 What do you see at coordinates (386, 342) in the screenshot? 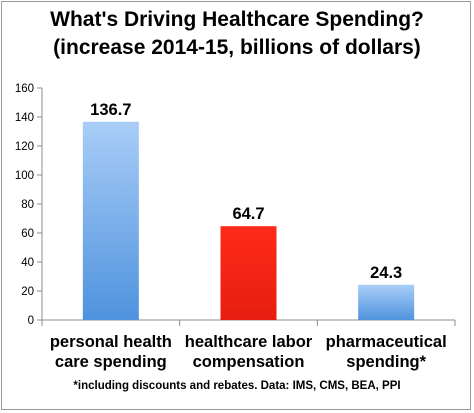
I see `x-category-label-line: pharmaceutical` at bounding box center [386, 342].